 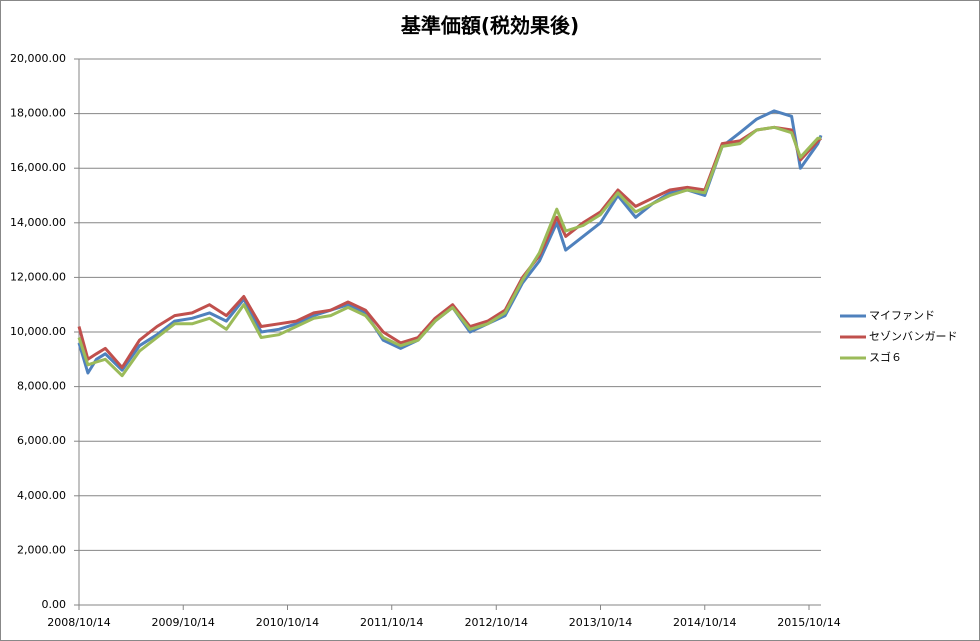 I want to click on y-tick-label: 16,000.00, so click(x=38, y=167).